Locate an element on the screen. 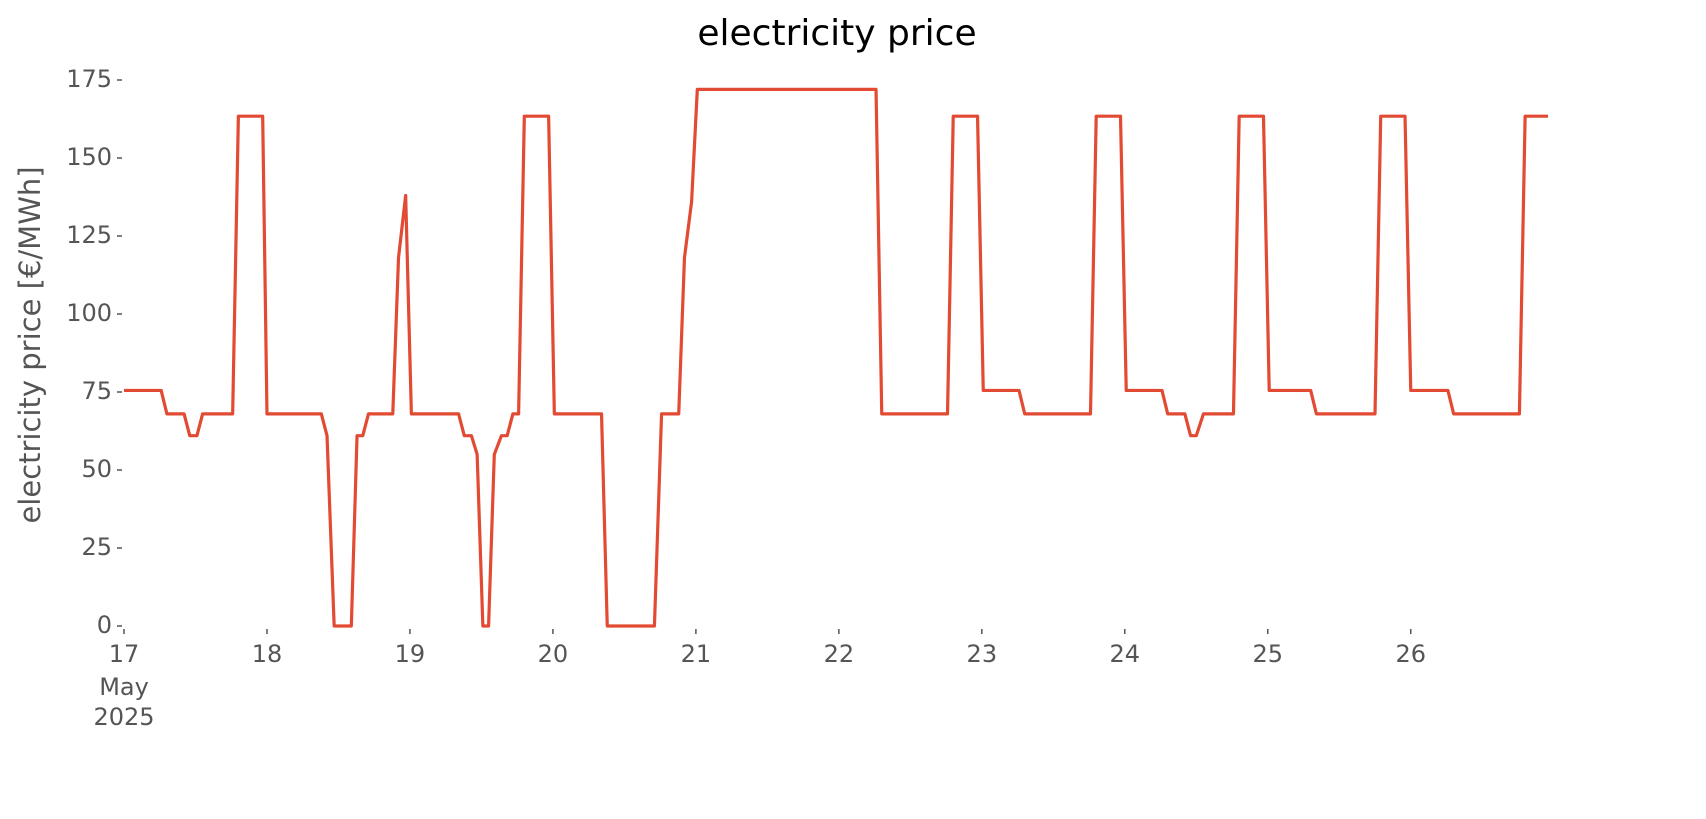  x-tick-label: 21 is located at coordinates (696, 654).